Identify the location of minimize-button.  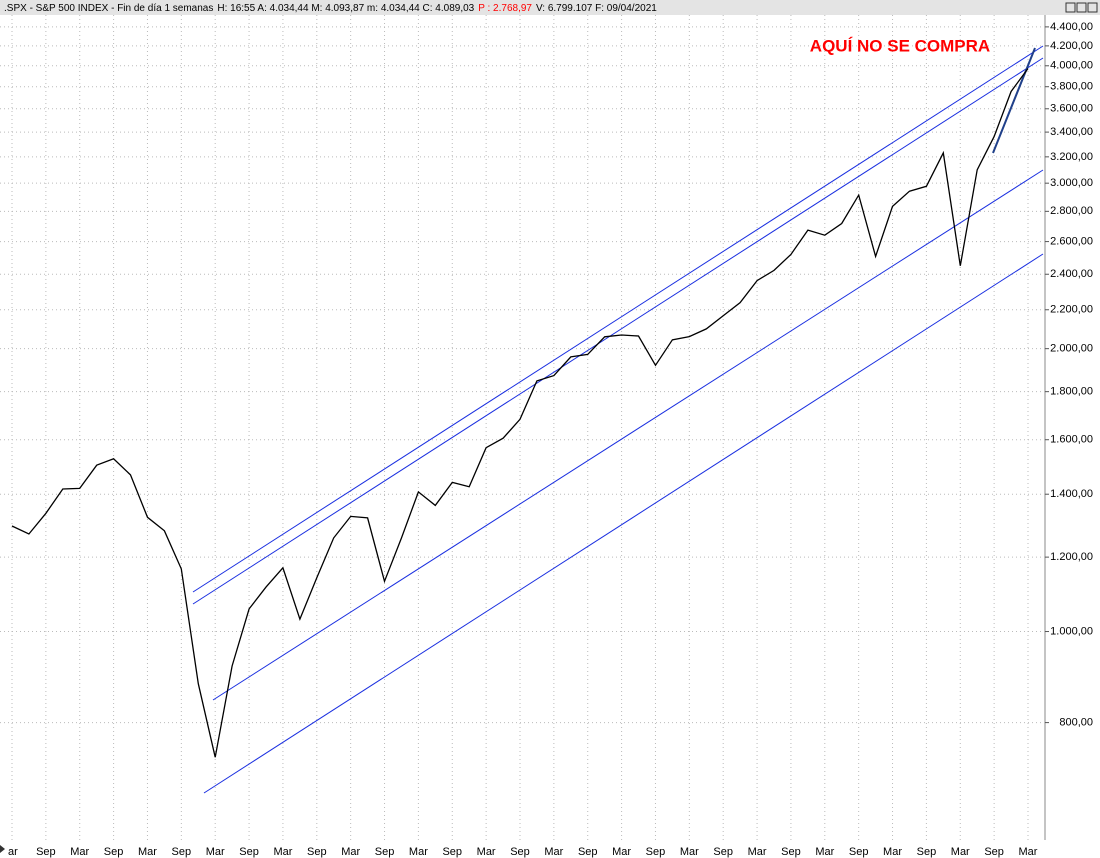
(1070, 7).